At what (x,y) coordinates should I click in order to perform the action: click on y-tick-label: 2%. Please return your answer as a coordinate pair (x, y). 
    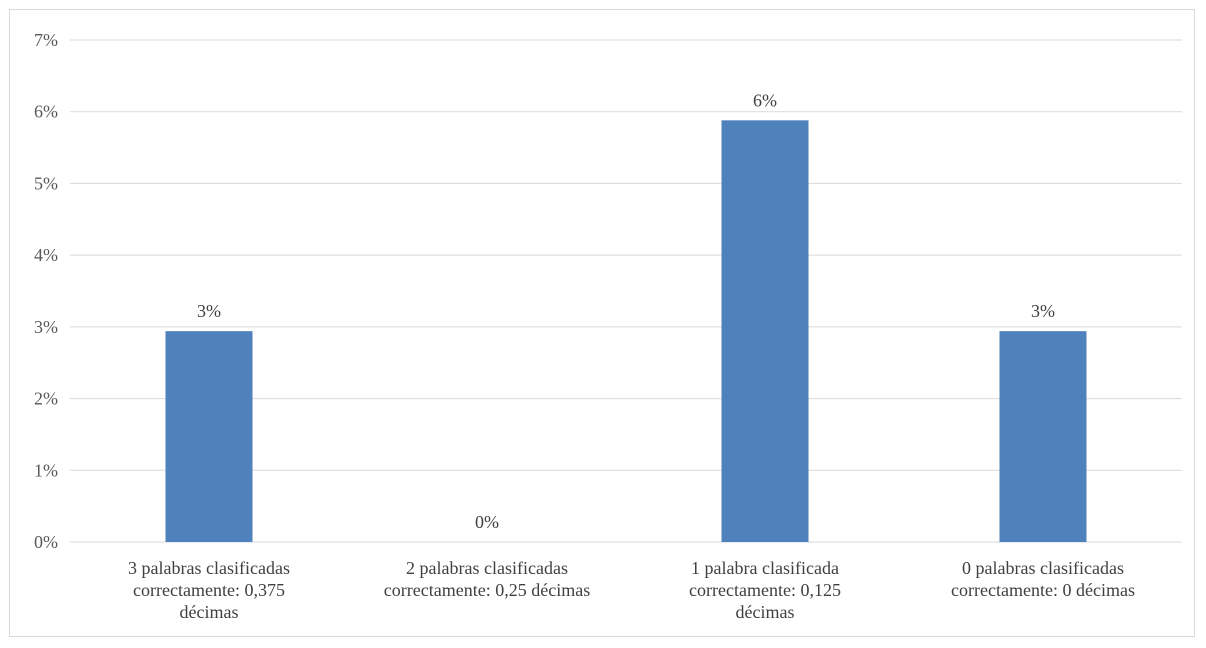
    Looking at the image, I should click on (46, 399).